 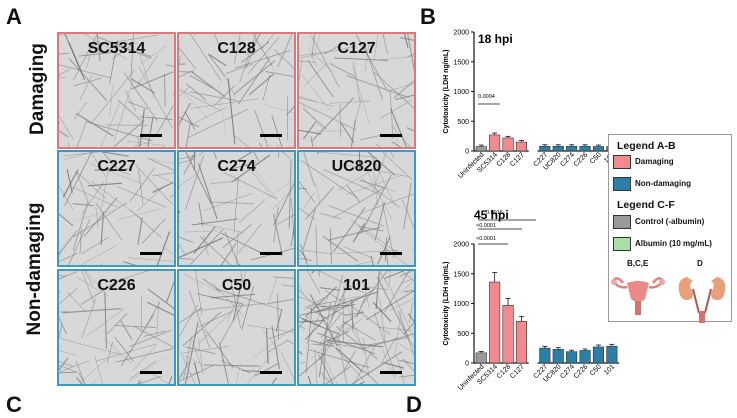 What do you see at coordinates (700, 263) in the screenshot?
I see `legend-organ-label-2: D` at bounding box center [700, 263].